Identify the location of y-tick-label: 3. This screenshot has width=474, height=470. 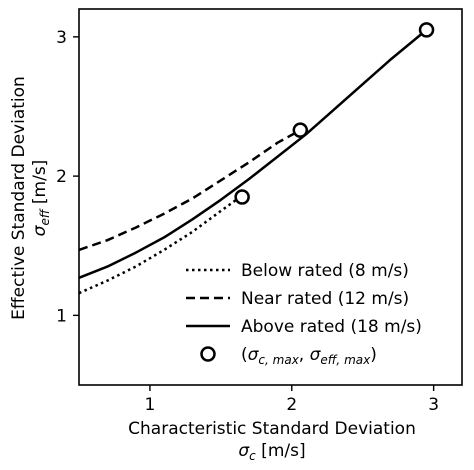
(61, 38).